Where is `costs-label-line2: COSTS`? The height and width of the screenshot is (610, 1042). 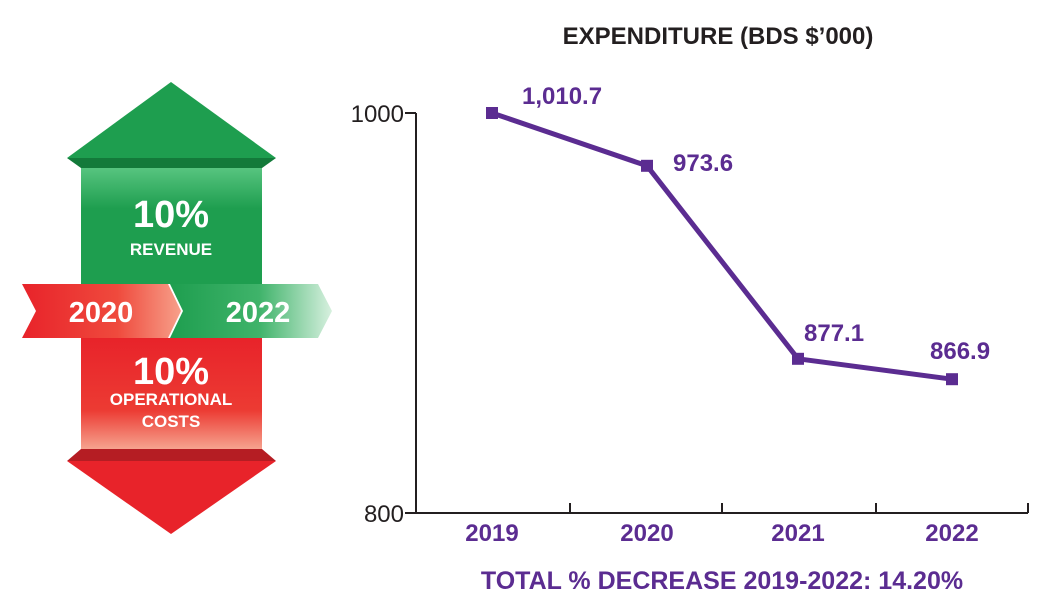 costs-label-line2: COSTS is located at coordinates (171, 421).